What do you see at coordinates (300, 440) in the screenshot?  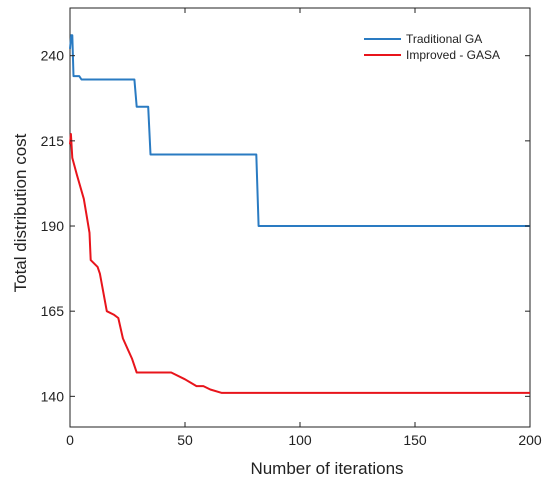 I see `x-tick-label: 100` at bounding box center [300, 440].